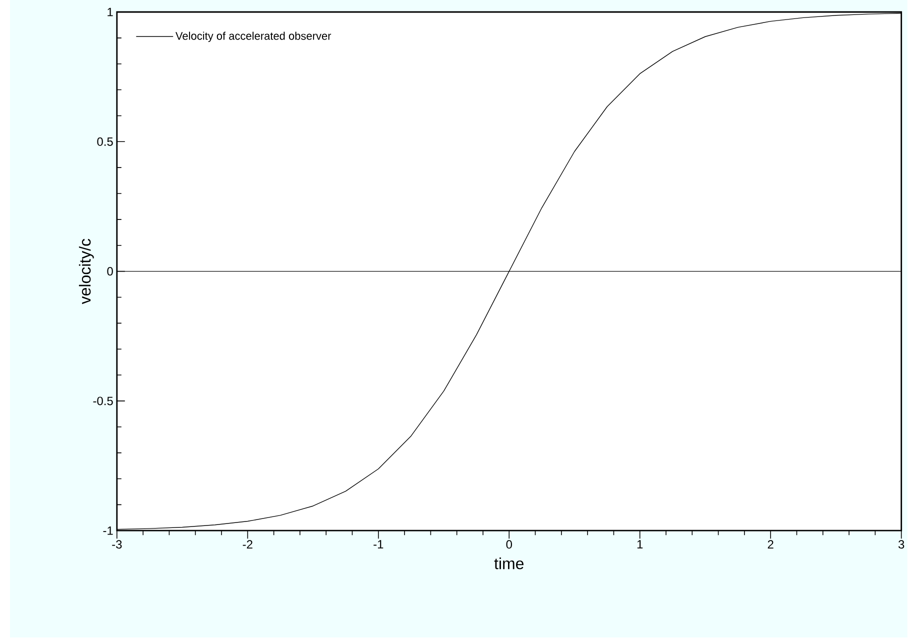  What do you see at coordinates (379, 544) in the screenshot?
I see `x-tick-label: -1` at bounding box center [379, 544].